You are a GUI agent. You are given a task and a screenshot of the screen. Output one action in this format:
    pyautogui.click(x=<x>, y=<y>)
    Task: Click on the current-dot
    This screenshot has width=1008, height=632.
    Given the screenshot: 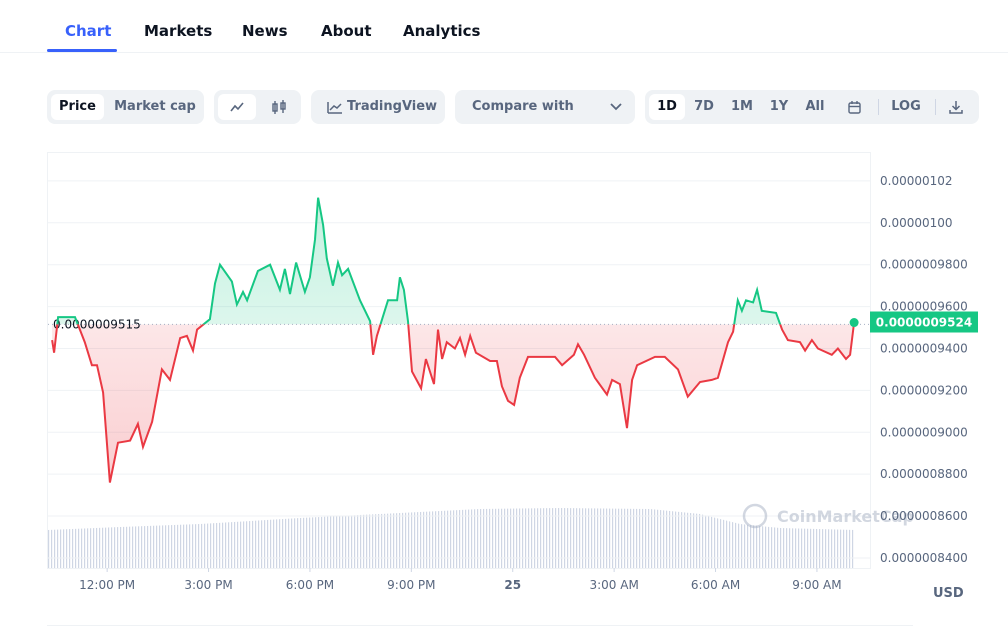 What is the action you would take?
    pyautogui.click(x=854, y=323)
    